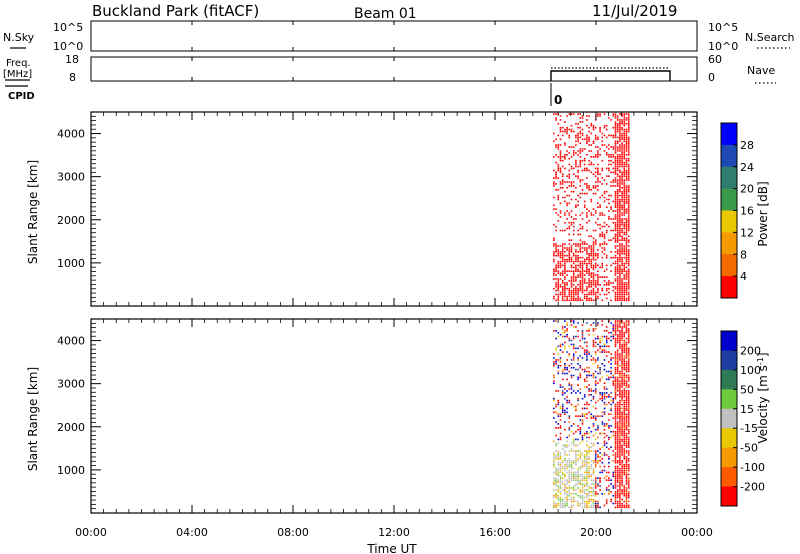 This screenshot has width=800, height=554. I want to click on colorbar-tick-label: 50, so click(747, 389).